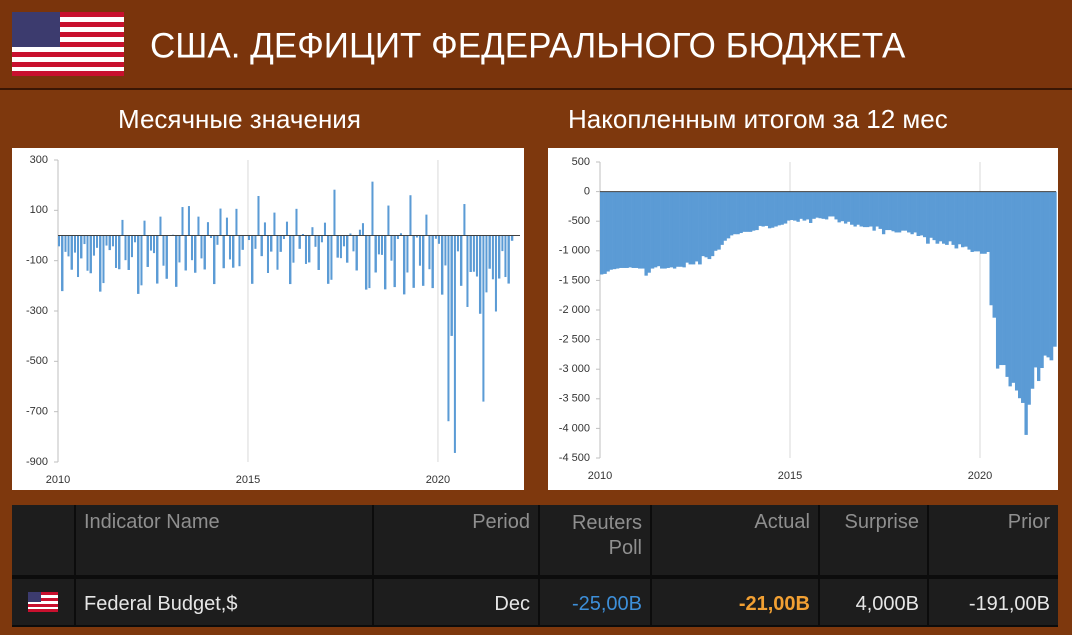  What do you see at coordinates (574, 369) in the screenshot?
I see `y-tick-label: -3 000` at bounding box center [574, 369].